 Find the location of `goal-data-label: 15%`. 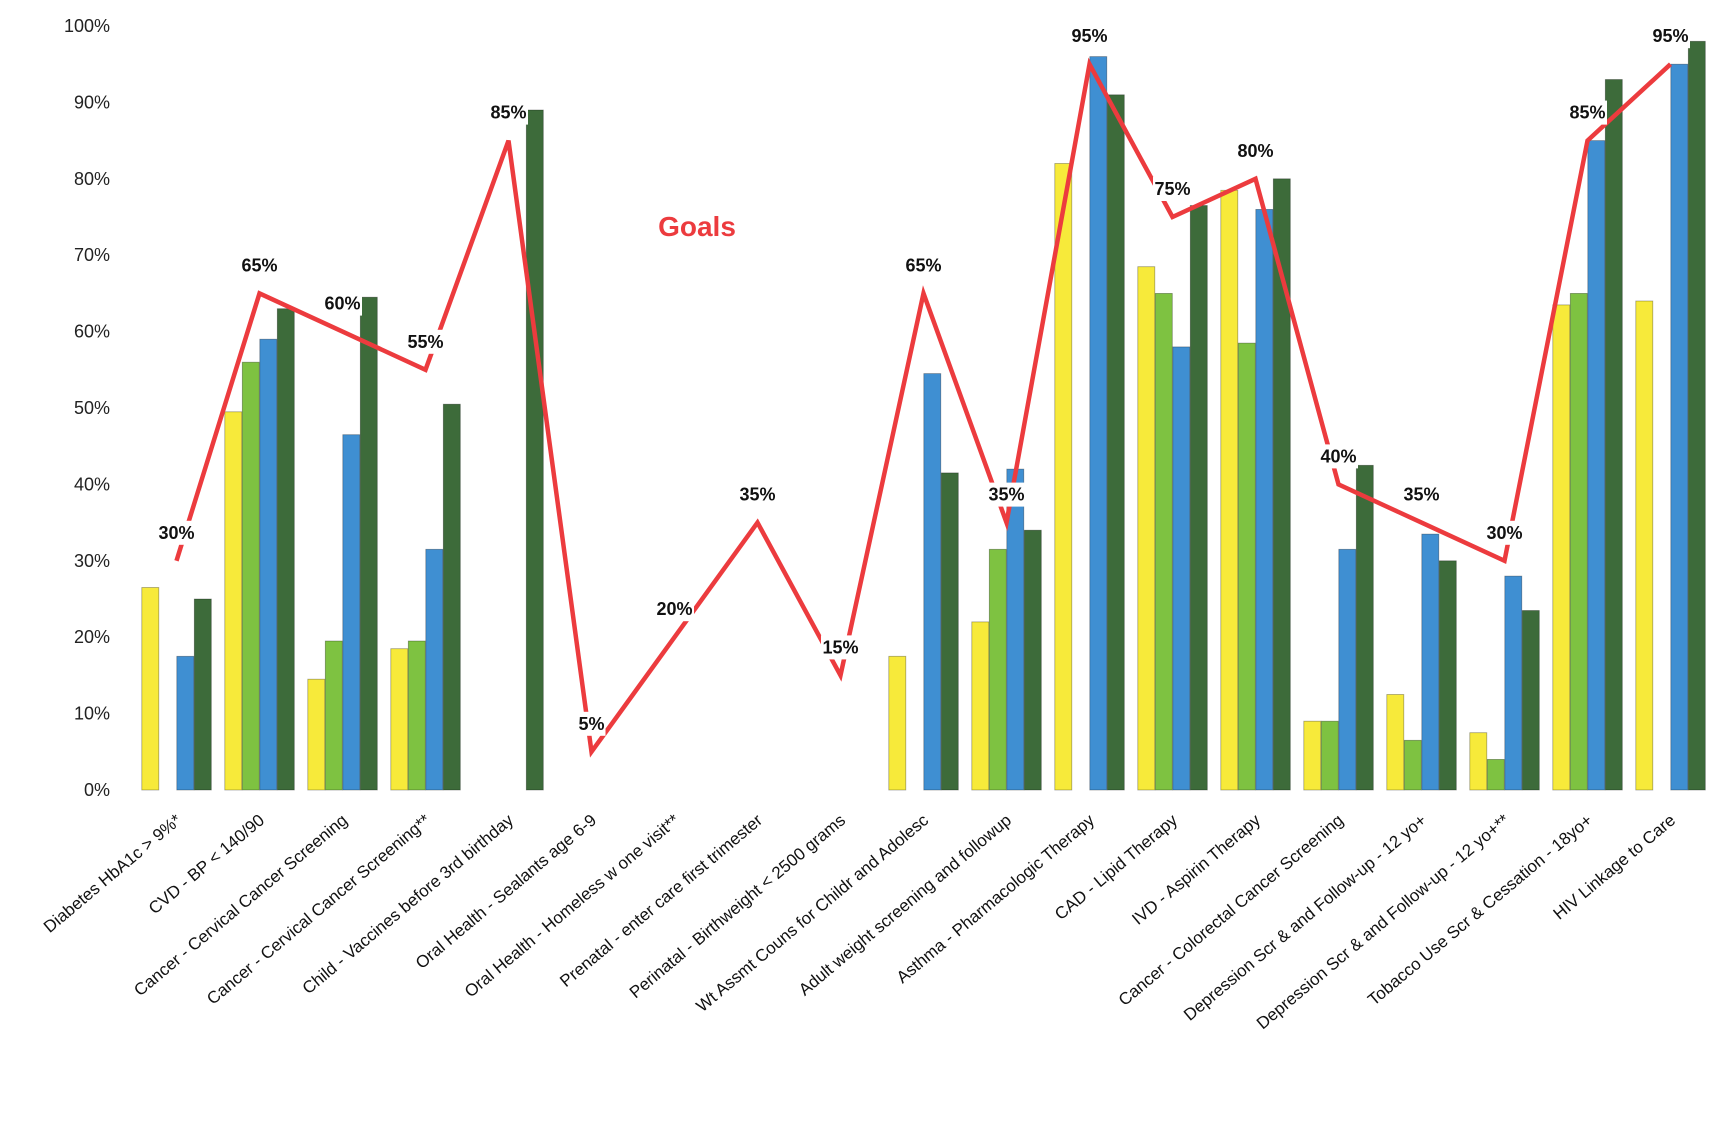

goal-data-label: 15% is located at coordinates (840, 647).